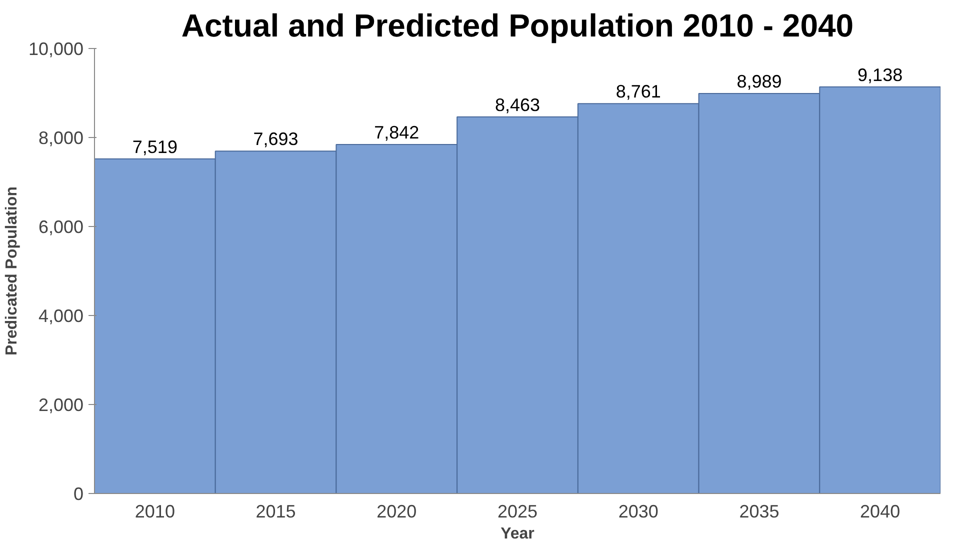  Describe the element at coordinates (638, 512) in the screenshot. I see `x-tick-label: 2030` at that location.